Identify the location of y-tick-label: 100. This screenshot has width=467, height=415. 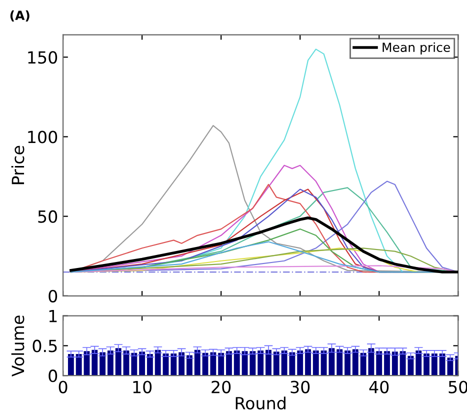
(43, 137).